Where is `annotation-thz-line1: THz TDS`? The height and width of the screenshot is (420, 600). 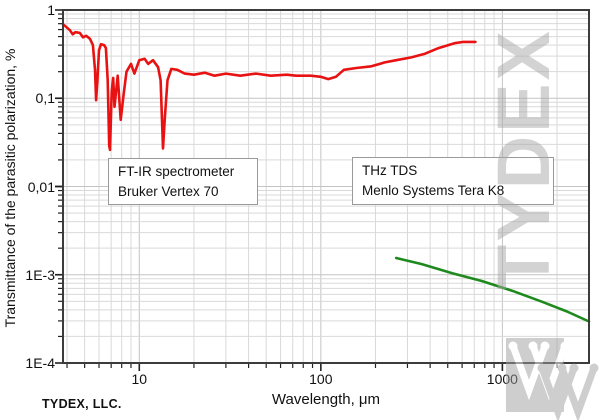 annotation-thz-line1: THz TDS is located at coordinates (390, 170).